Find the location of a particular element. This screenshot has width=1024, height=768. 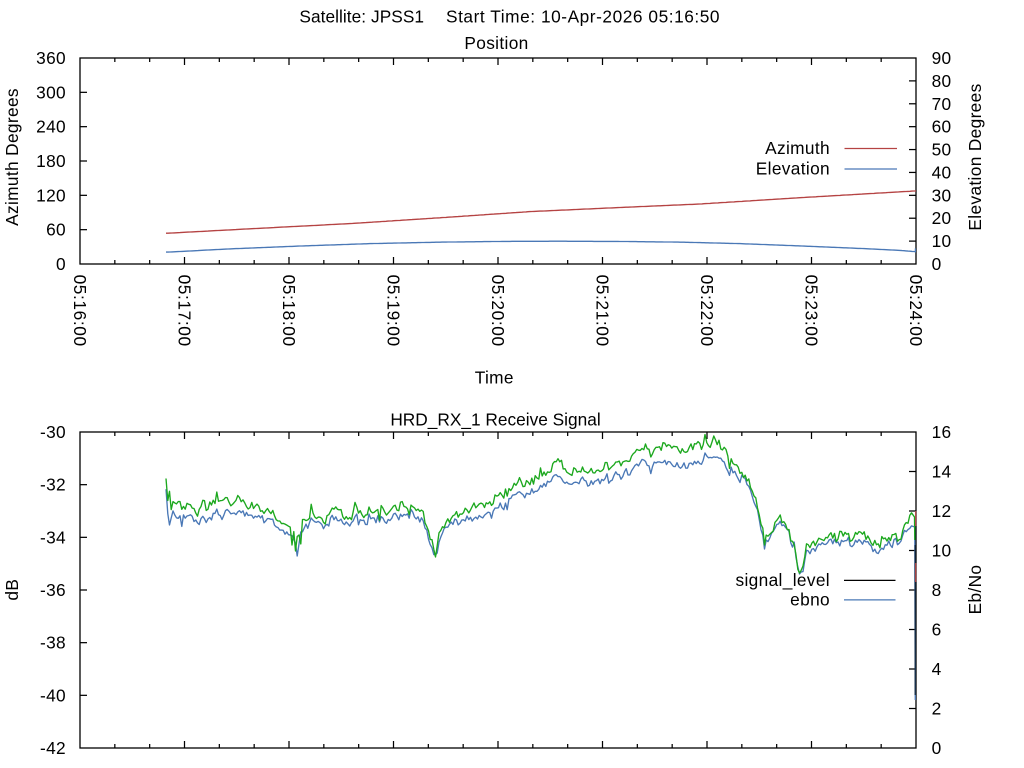

svg-text: -42 is located at coordinates (53, 748).